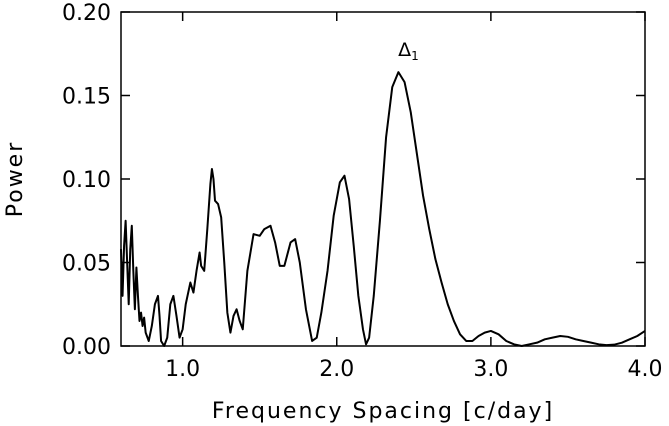 The image size is (669, 426). I want to click on x-tick-label: 1.0, so click(182, 369).